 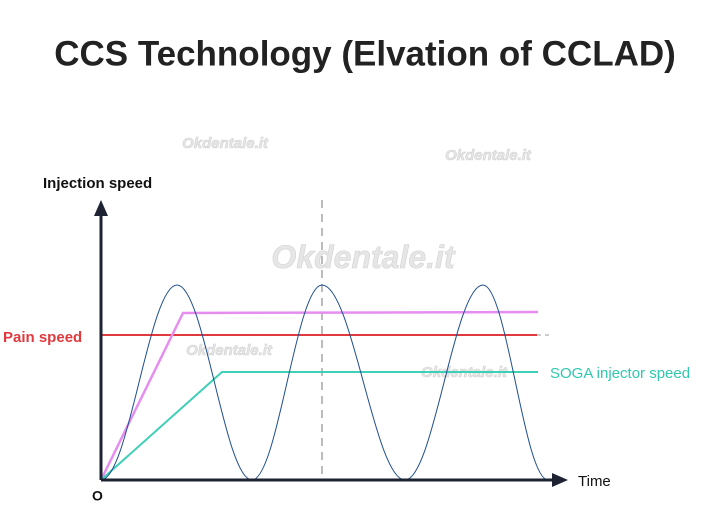 I want to click on x-axis-label: Time, so click(x=594, y=481).